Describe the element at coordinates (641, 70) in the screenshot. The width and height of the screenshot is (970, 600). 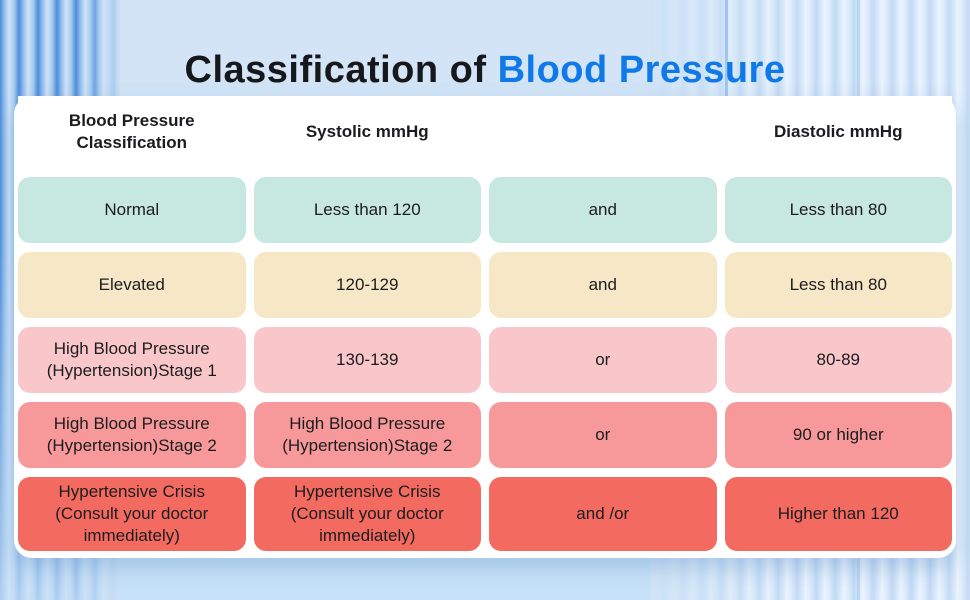
I see `page-title-highlight: Blood Pressure` at that location.